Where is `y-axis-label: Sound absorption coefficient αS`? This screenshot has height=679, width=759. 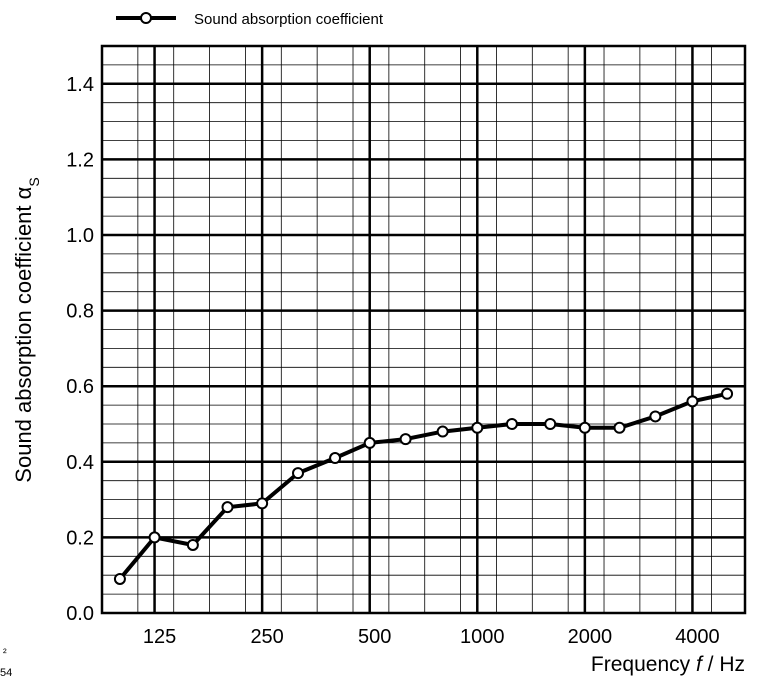 y-axis-label: Sound absorption coefficient αS is located at coordinates (26, 329).